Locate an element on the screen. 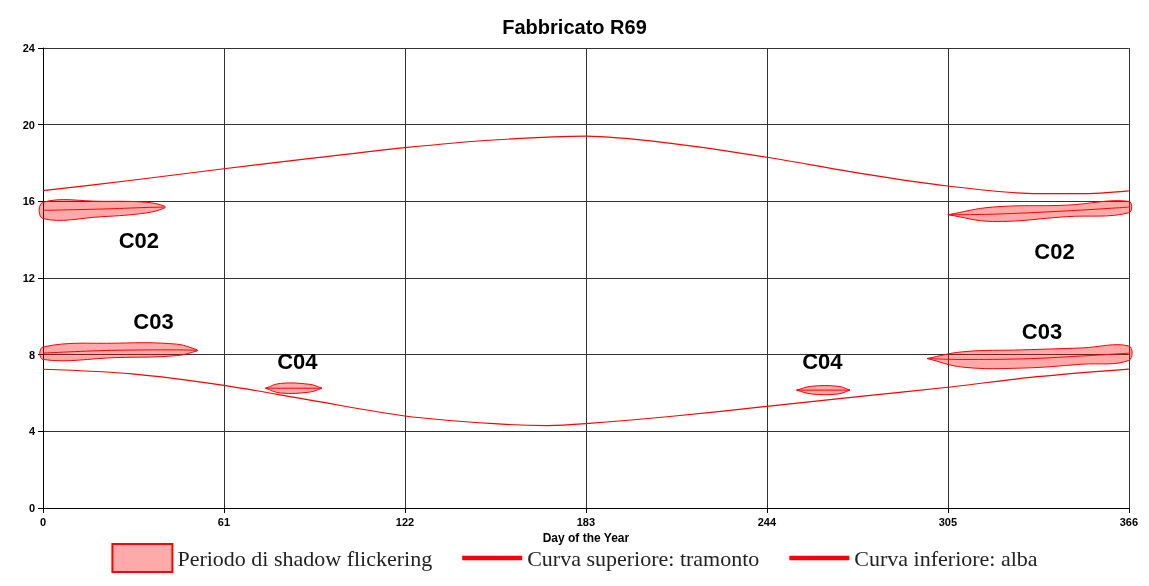 The height and width of the screenshot is (586, 1149). y-tick-label: 24 is located at coordinates (29, 48).